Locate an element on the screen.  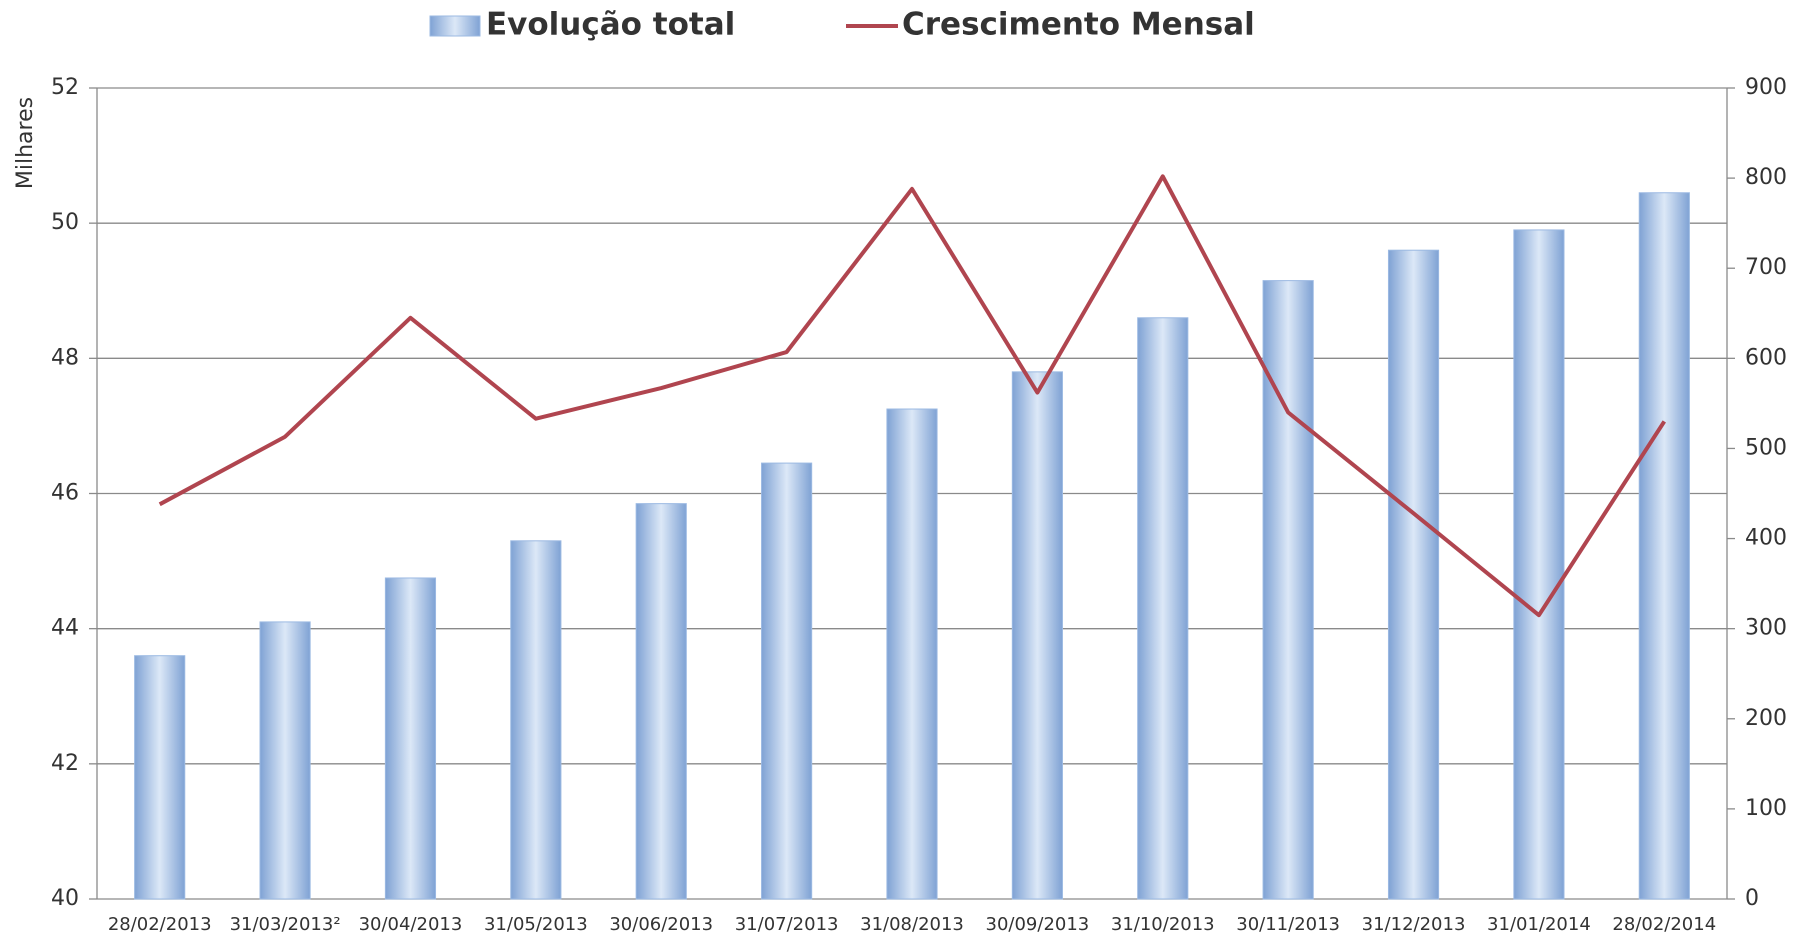
y-tick-label: 42 is located at coordinates (65, 763).